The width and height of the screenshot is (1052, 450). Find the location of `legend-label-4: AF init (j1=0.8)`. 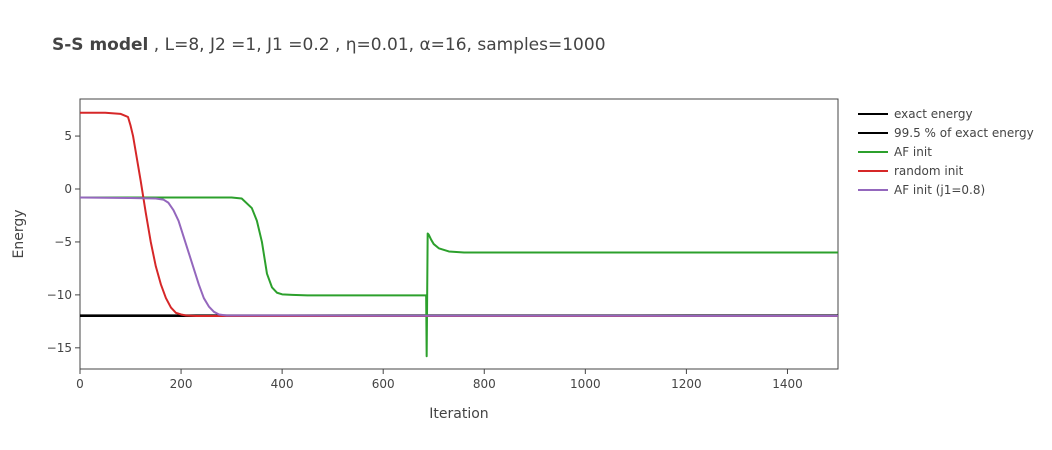

legend-label-4: AF init (j1=0.8) is located at coordinates (939, 190).